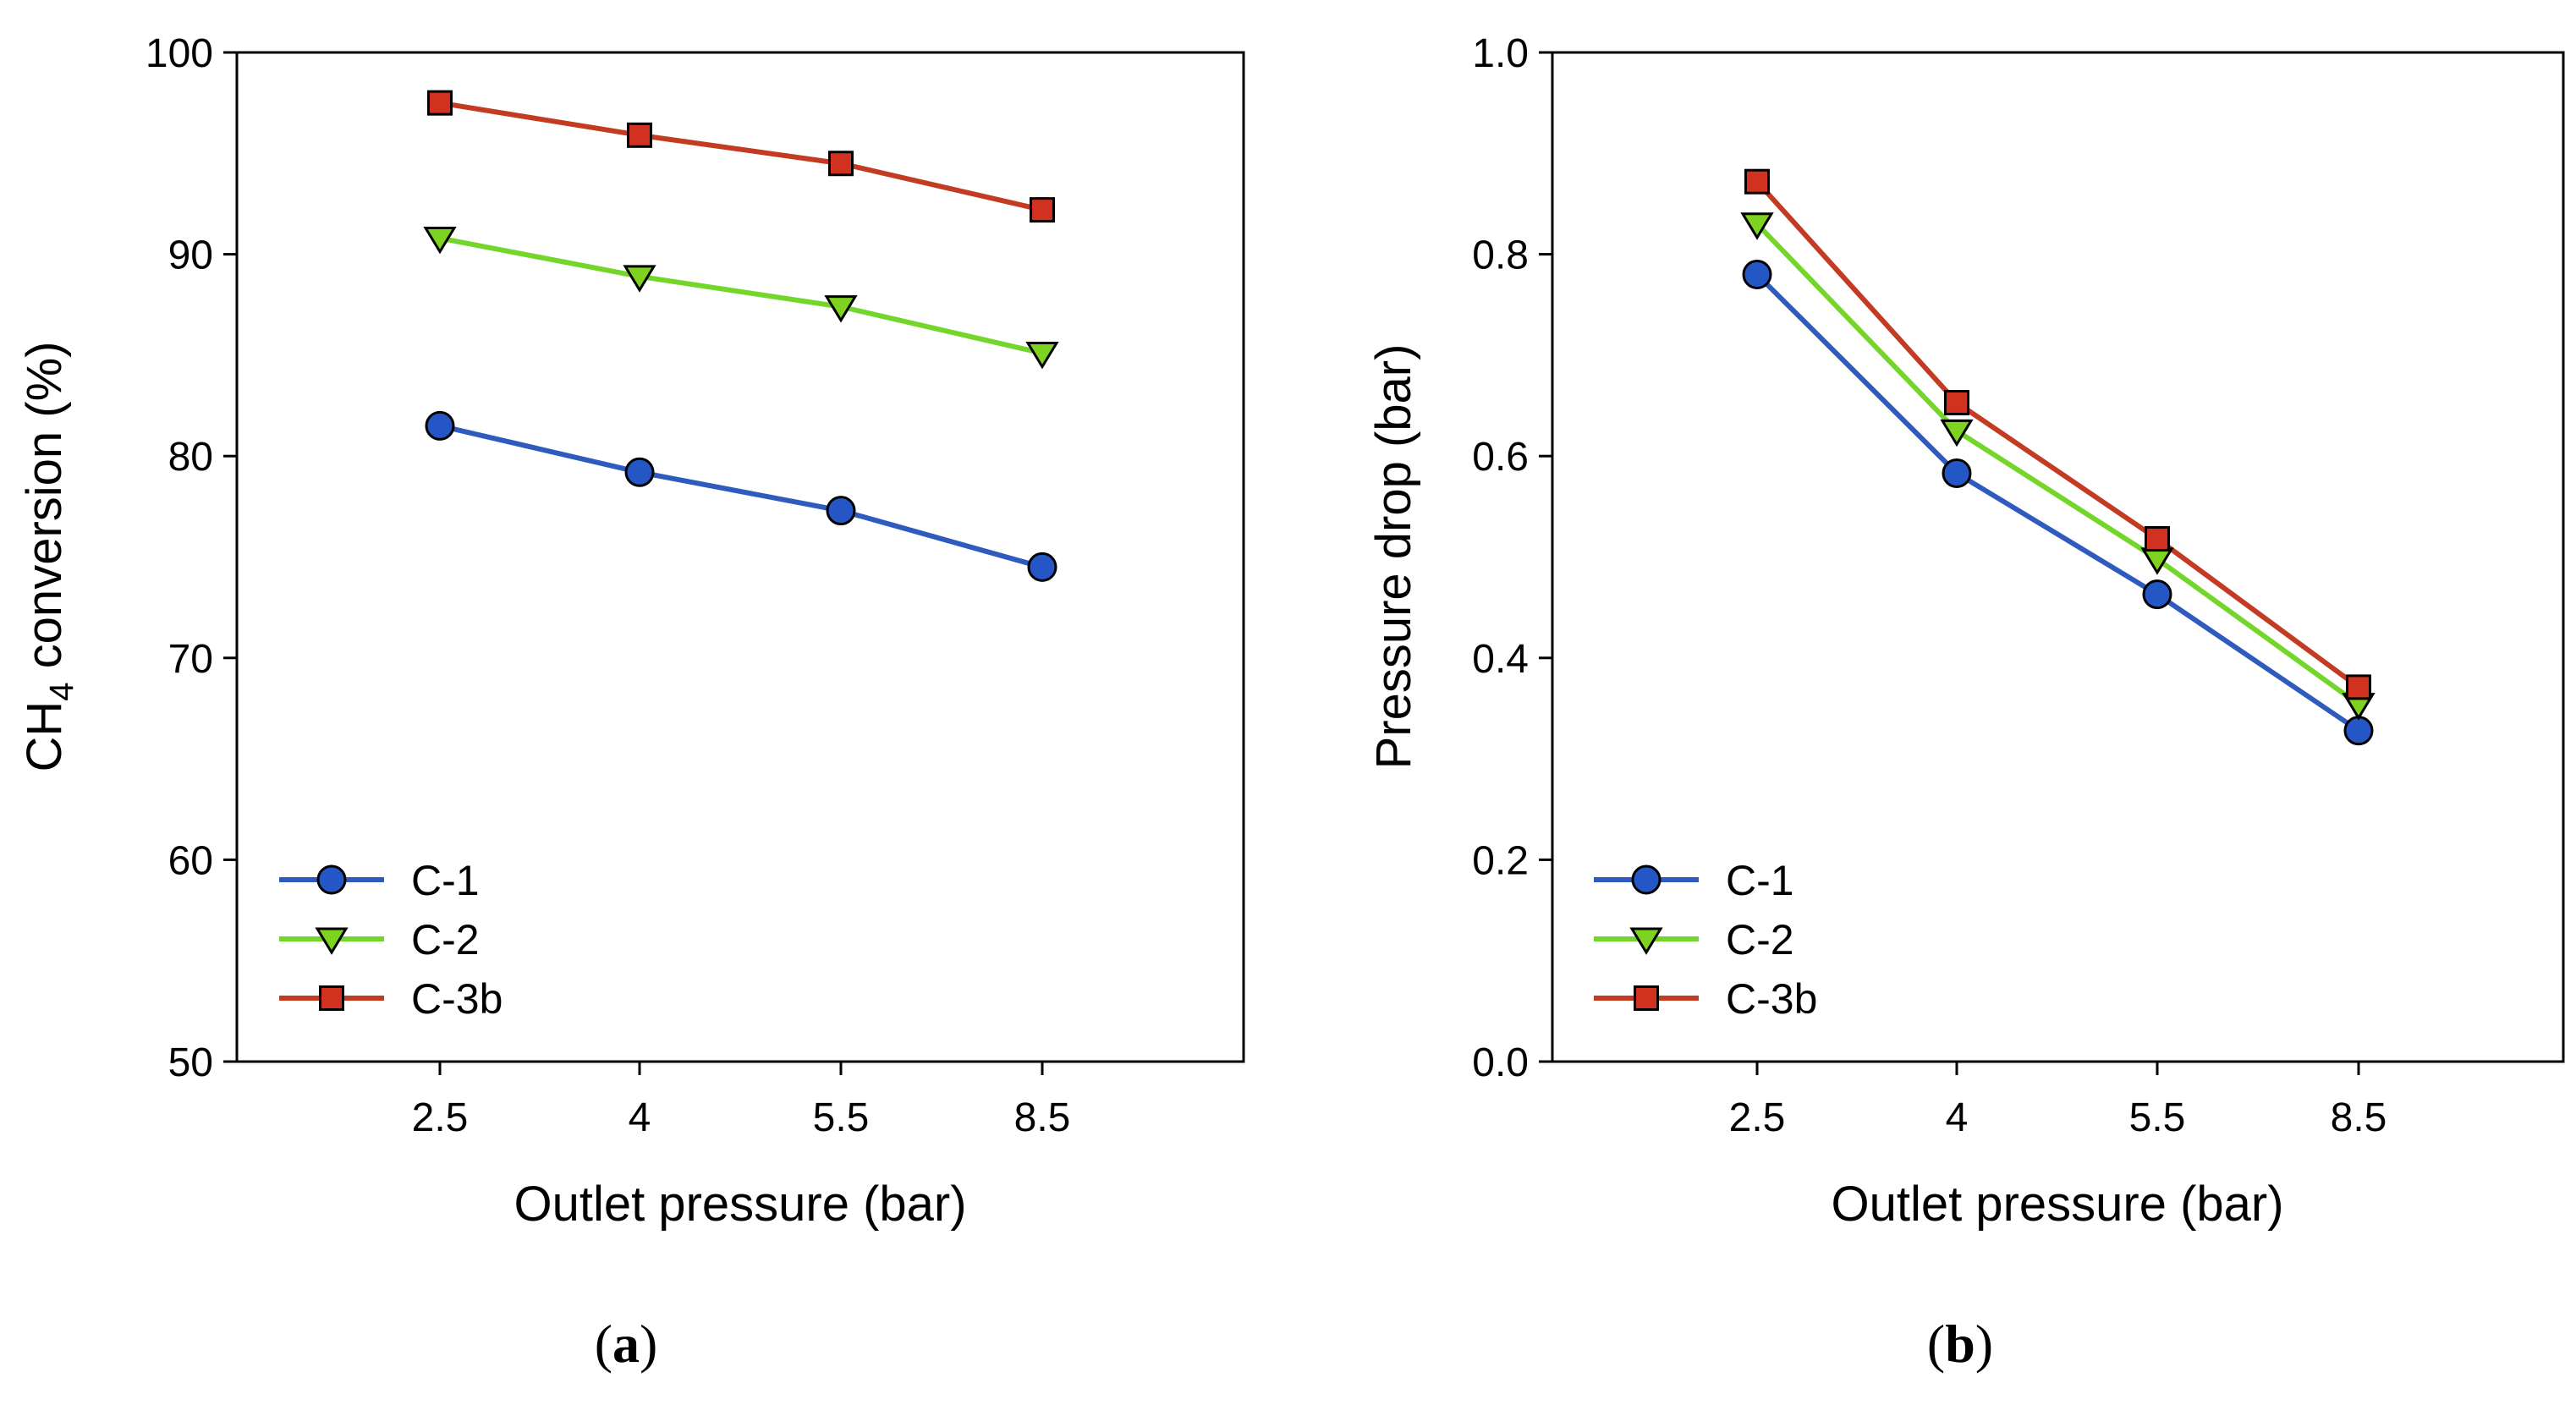 This screenshot has height=1405, width=2576. I want to click on y-tick-label: 0.2, so click(1500, 860).